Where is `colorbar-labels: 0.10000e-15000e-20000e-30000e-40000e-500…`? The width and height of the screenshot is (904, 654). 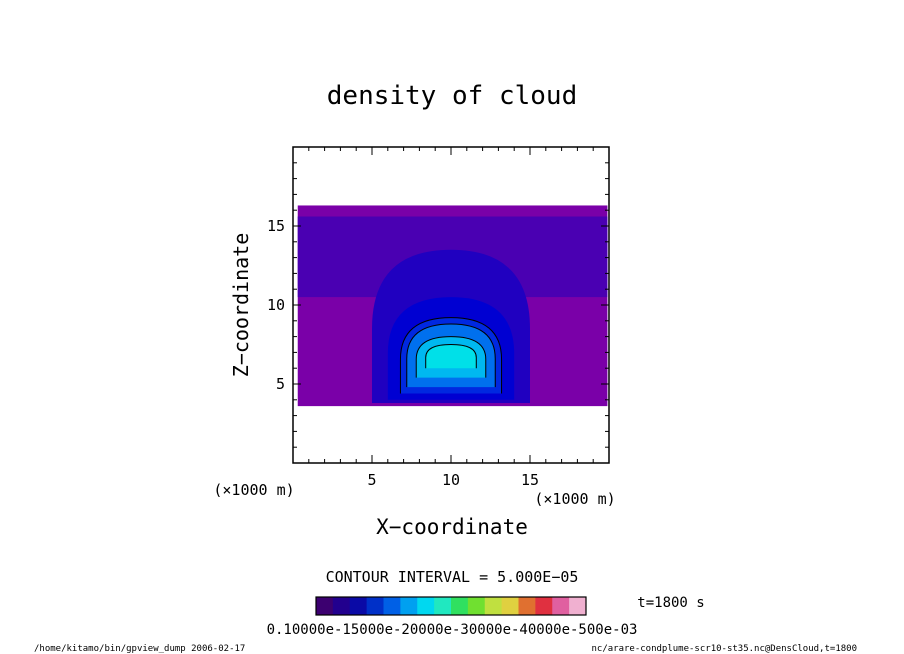 colorbar-labels: 0.10000e-15000e-20000e-30000e-40000e-500… is located at coordinates (452, 630).